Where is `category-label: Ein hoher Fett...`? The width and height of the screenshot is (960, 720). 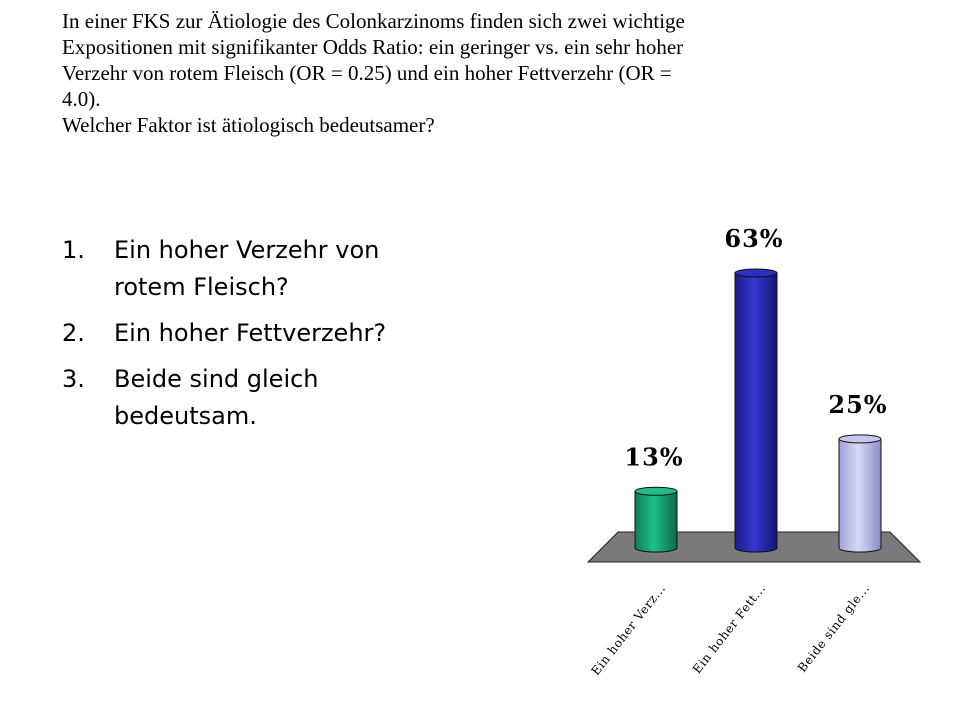
category-label: Ein hoher Fett... is located at coordinates (729, 628).